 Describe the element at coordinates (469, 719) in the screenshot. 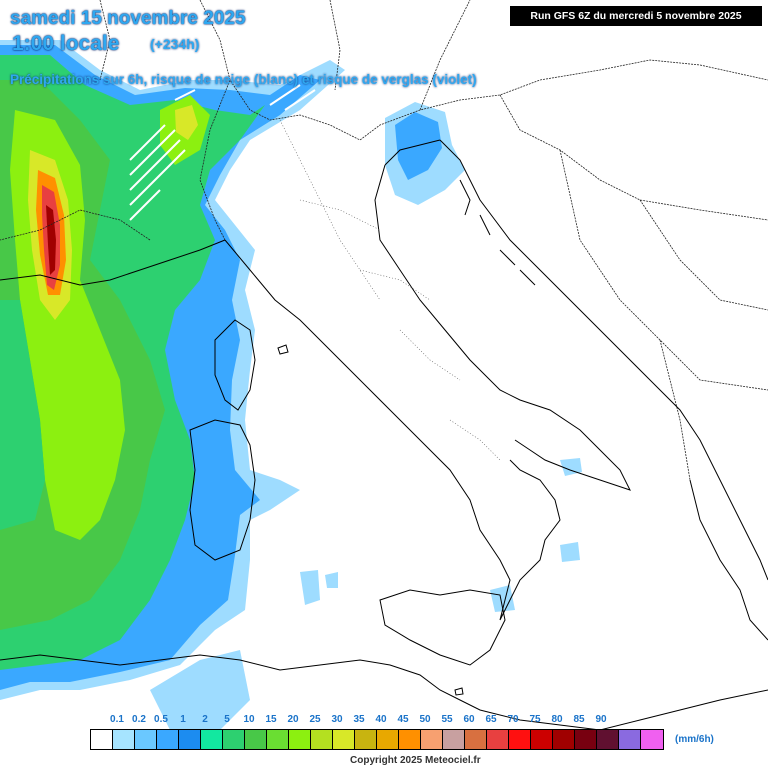

I see `legend-label: 60` at that location.